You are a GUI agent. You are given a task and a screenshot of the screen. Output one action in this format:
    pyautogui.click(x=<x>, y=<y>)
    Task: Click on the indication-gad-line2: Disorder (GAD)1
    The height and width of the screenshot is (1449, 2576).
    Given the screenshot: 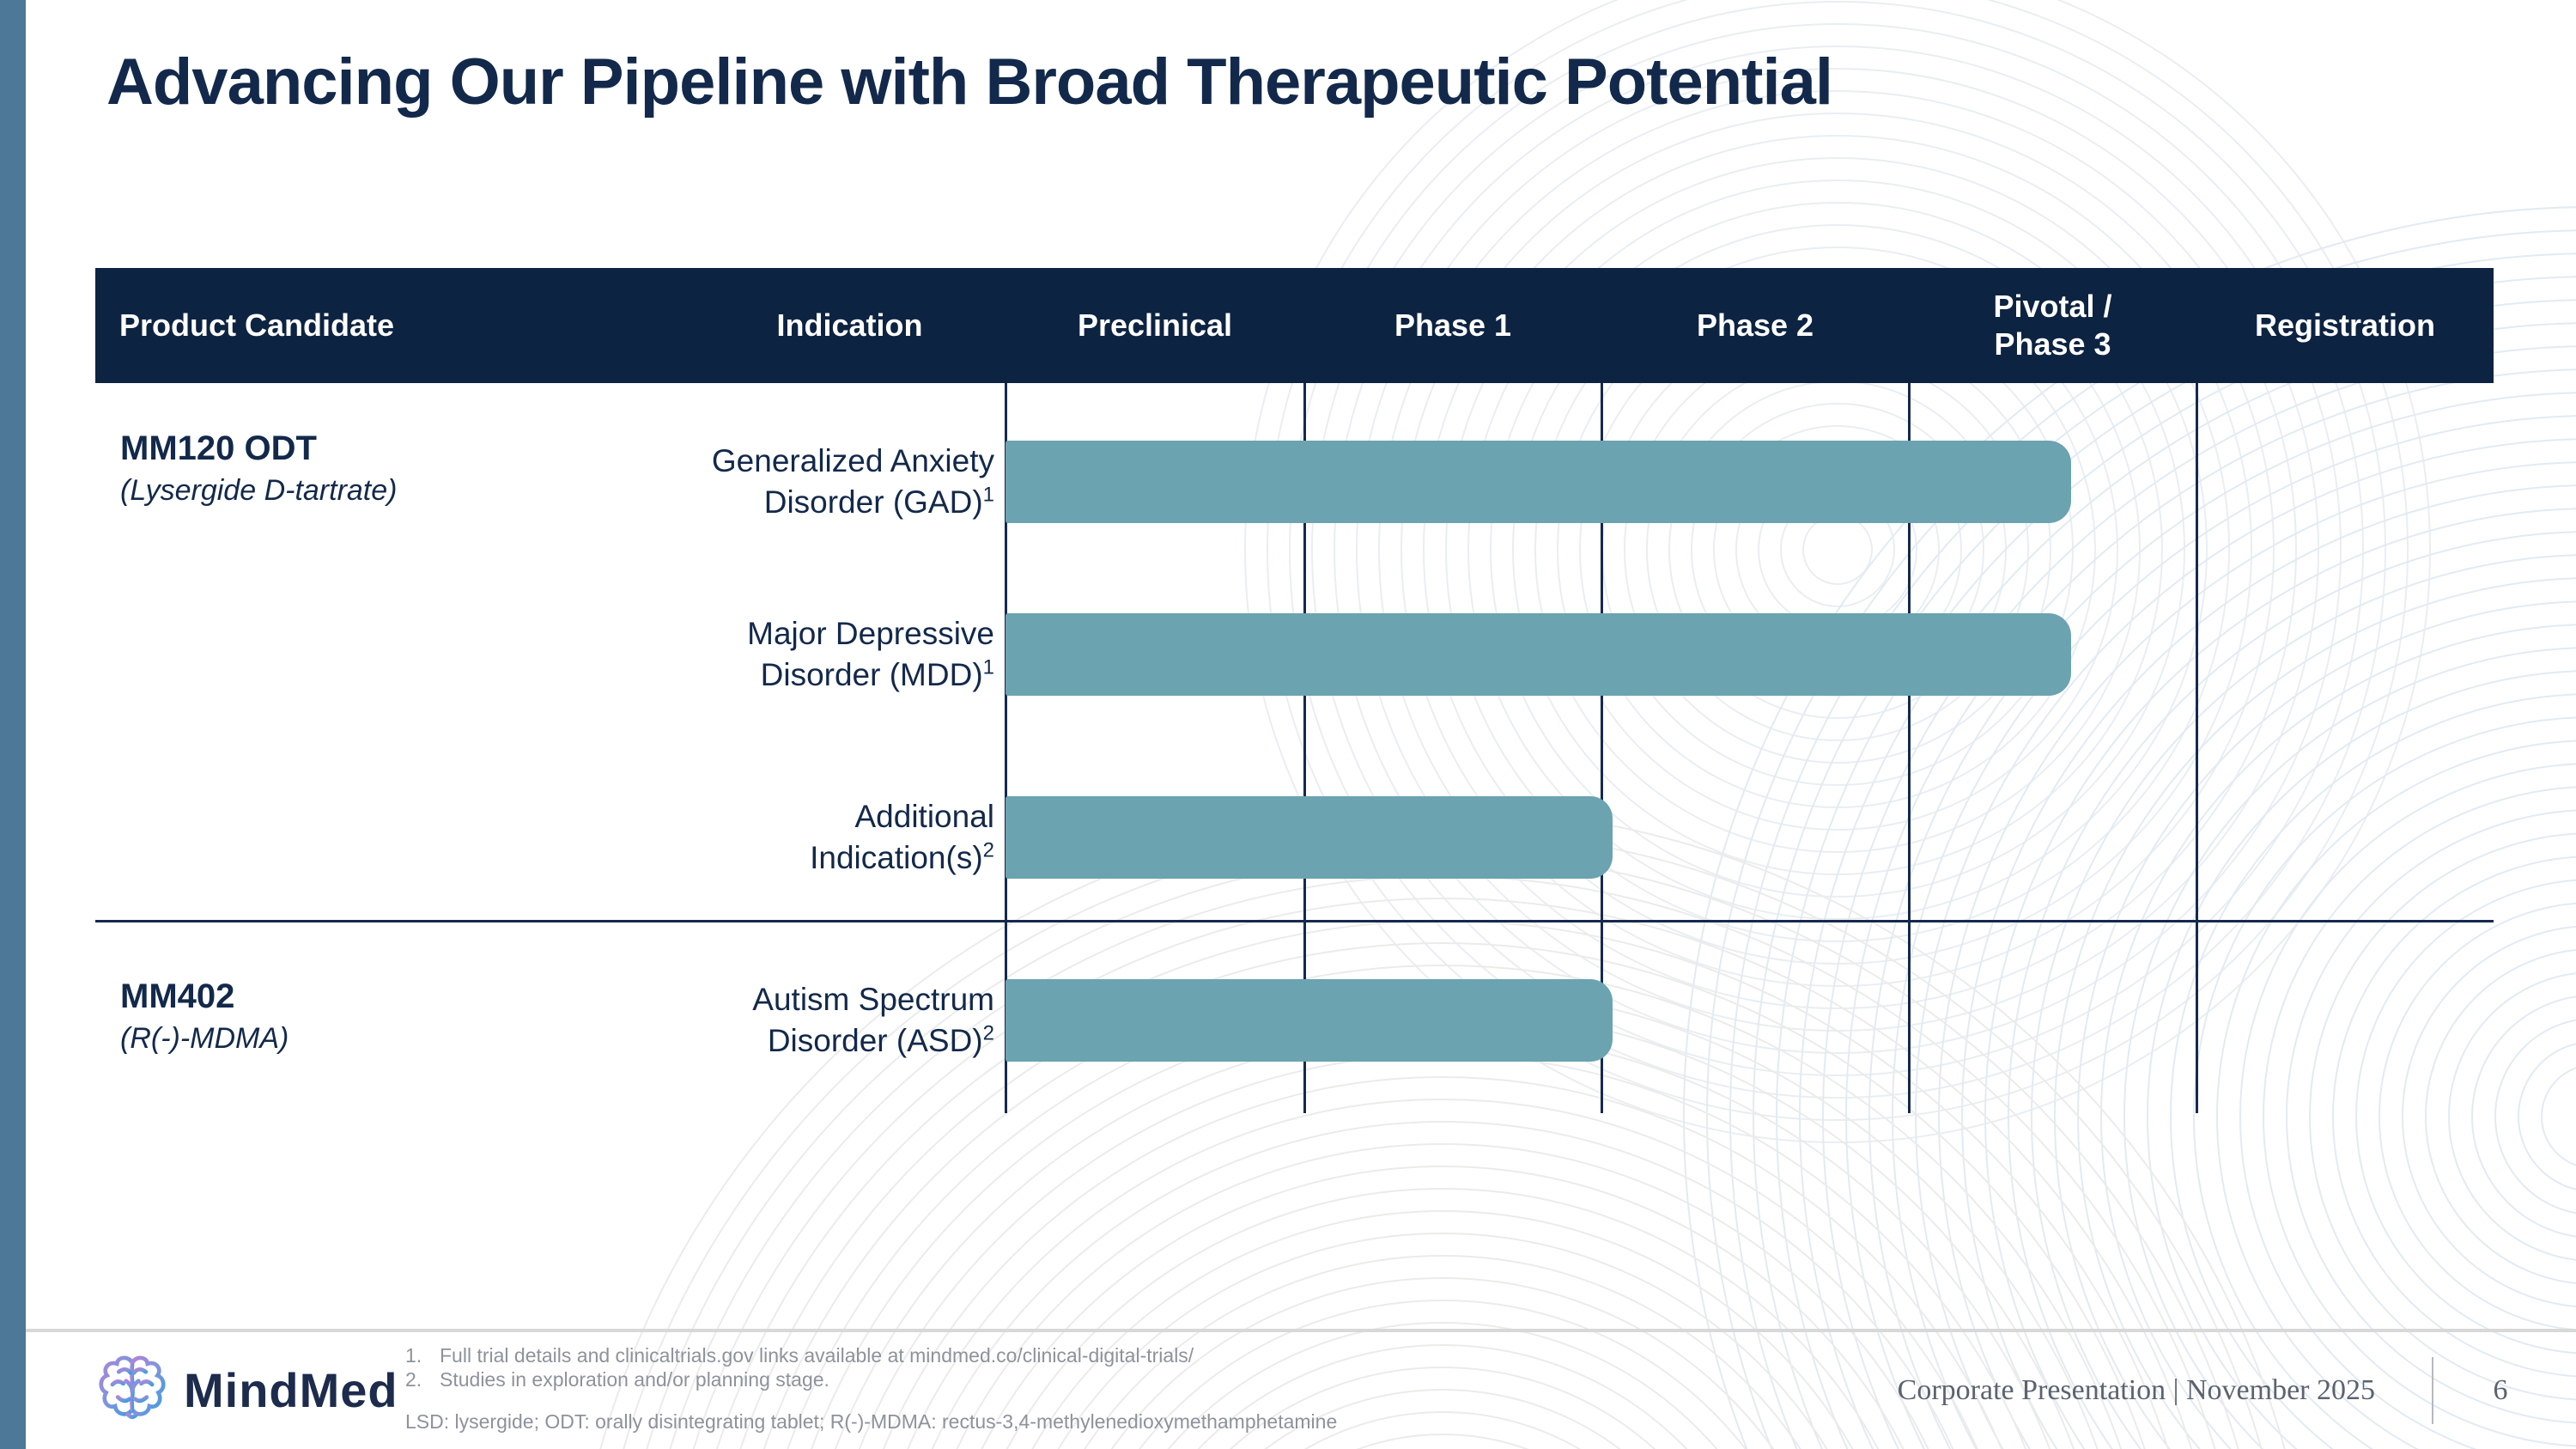 What is the action you would take?
    pyautogui.click(x=878, y=502)
    